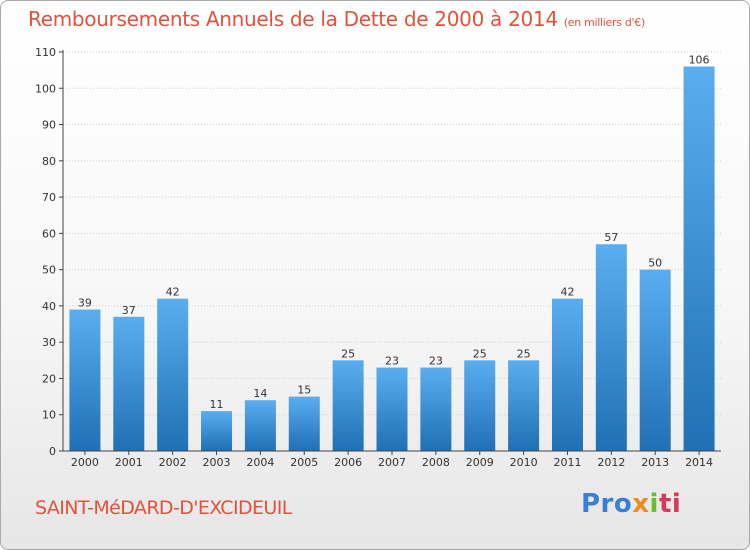 The height and width of the screenshot is (550, 750). What do you see at coordinates (217, 462) in the screenshot?
I see `x-tick-label: 2003` at bounding box center [217, 462].